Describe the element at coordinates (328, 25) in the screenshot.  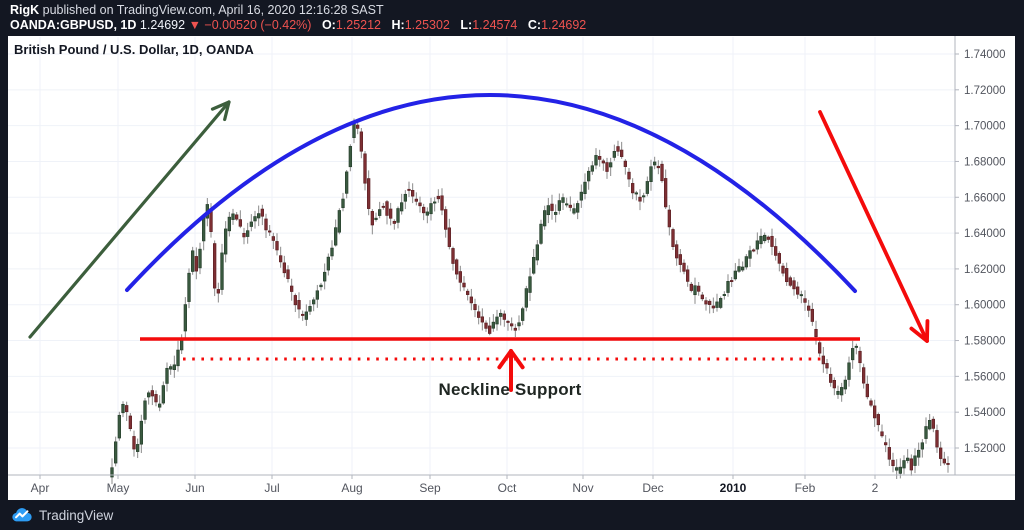
I see `open-key: O:` at that location.